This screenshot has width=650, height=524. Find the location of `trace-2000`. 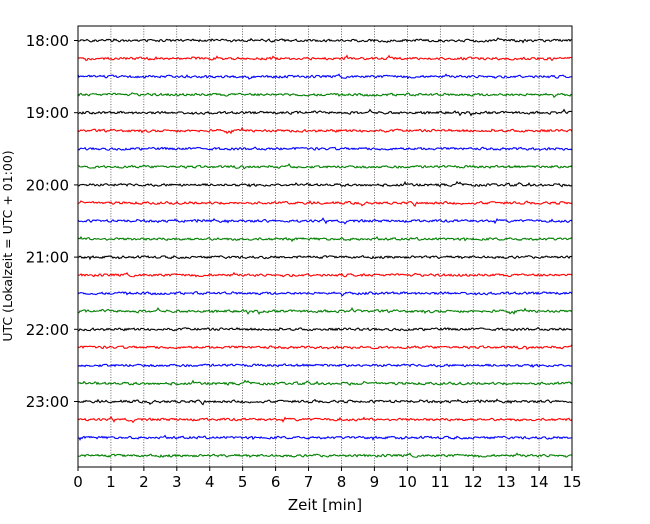

trace-2000 is located at coordinates (325, 184).